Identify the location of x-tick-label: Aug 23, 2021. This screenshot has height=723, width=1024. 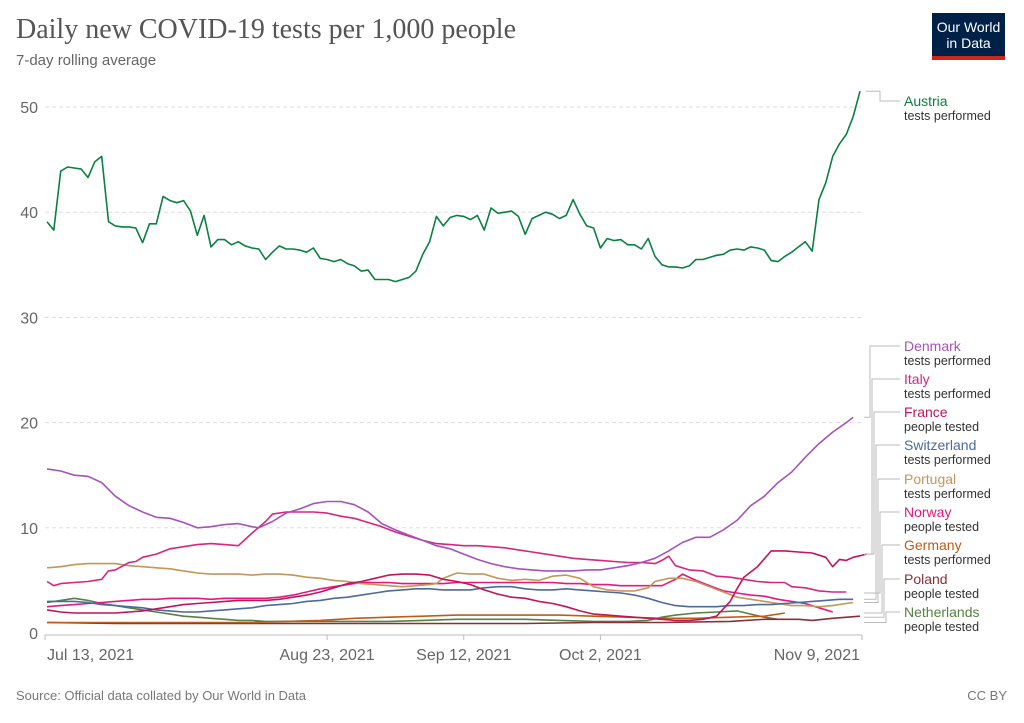
(327, 655).